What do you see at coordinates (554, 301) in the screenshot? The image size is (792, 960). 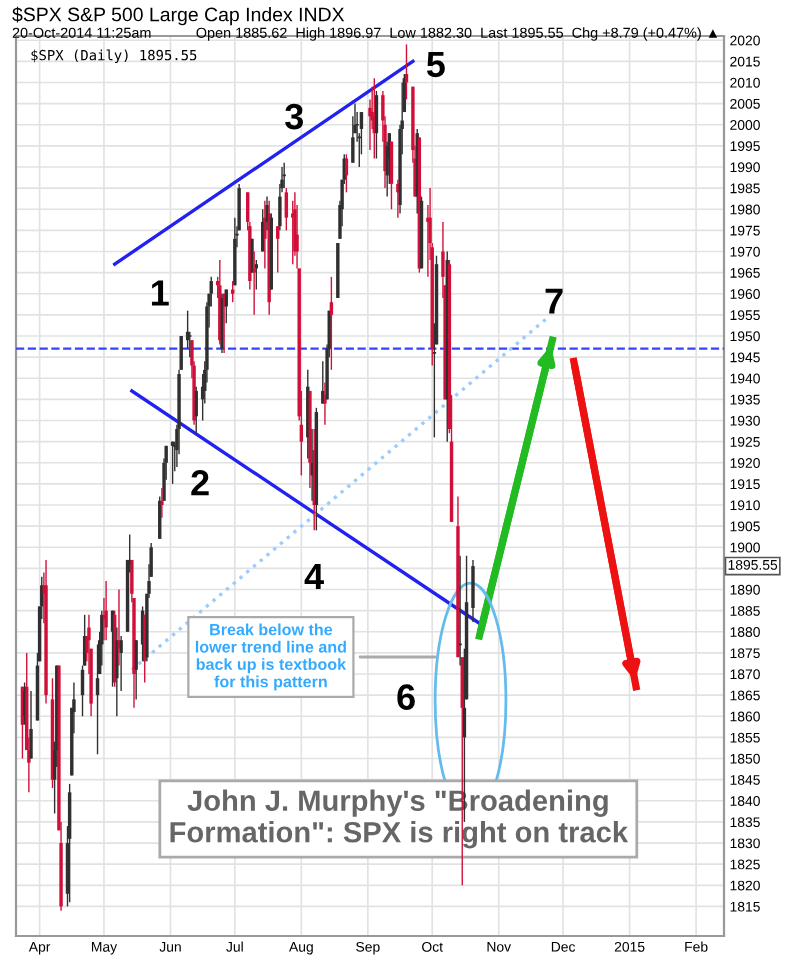 I see `annotation: 7` at bounding box center [554, 301].